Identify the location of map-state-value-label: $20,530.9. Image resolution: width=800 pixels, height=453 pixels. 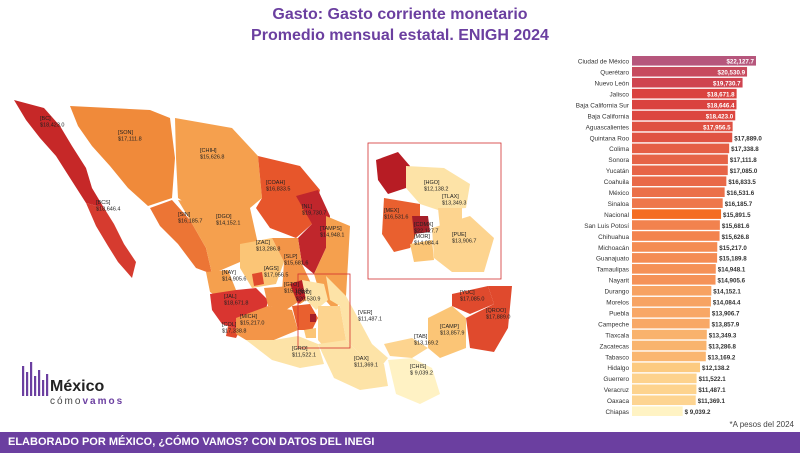
(308, 300).